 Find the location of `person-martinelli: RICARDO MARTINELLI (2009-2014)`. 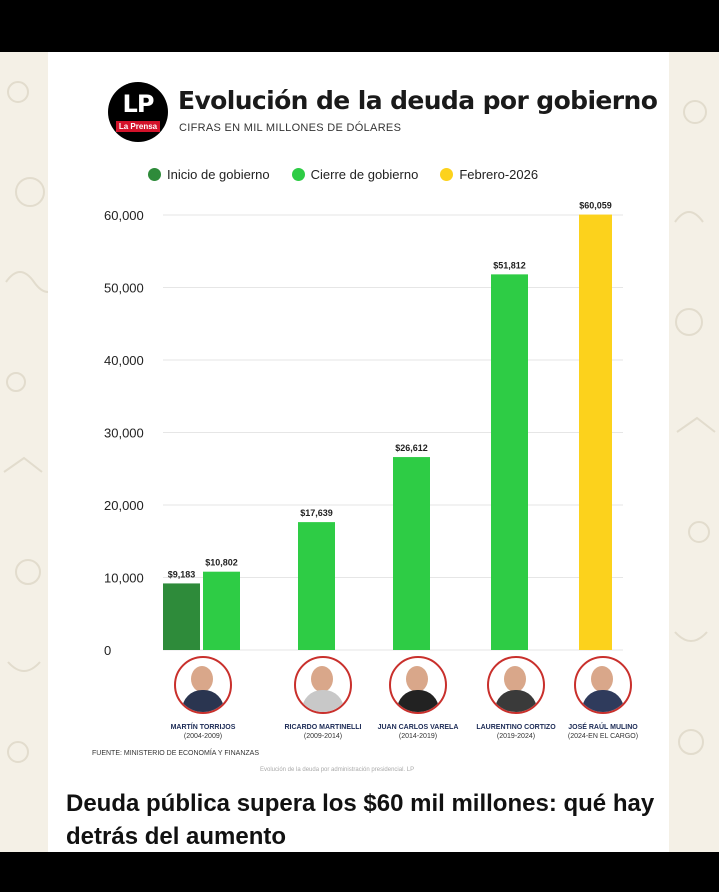

person-martinelli: RICARDO MARTINELLI (2009-2014) is located at coordinates (323, 698).